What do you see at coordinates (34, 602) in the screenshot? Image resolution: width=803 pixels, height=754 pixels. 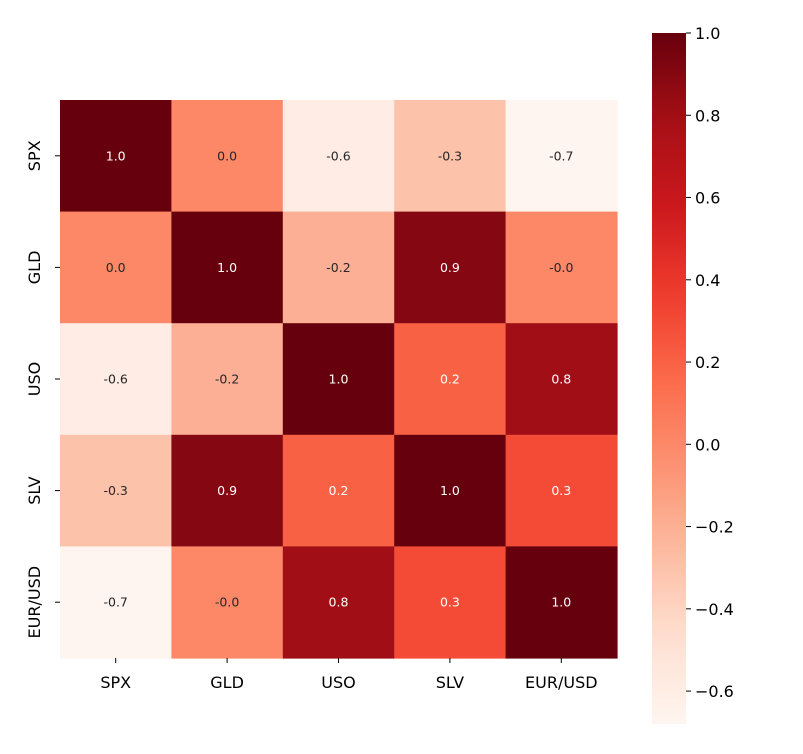 I see `y-tick-label: EUR/USD` at bounding box center [34, 602].